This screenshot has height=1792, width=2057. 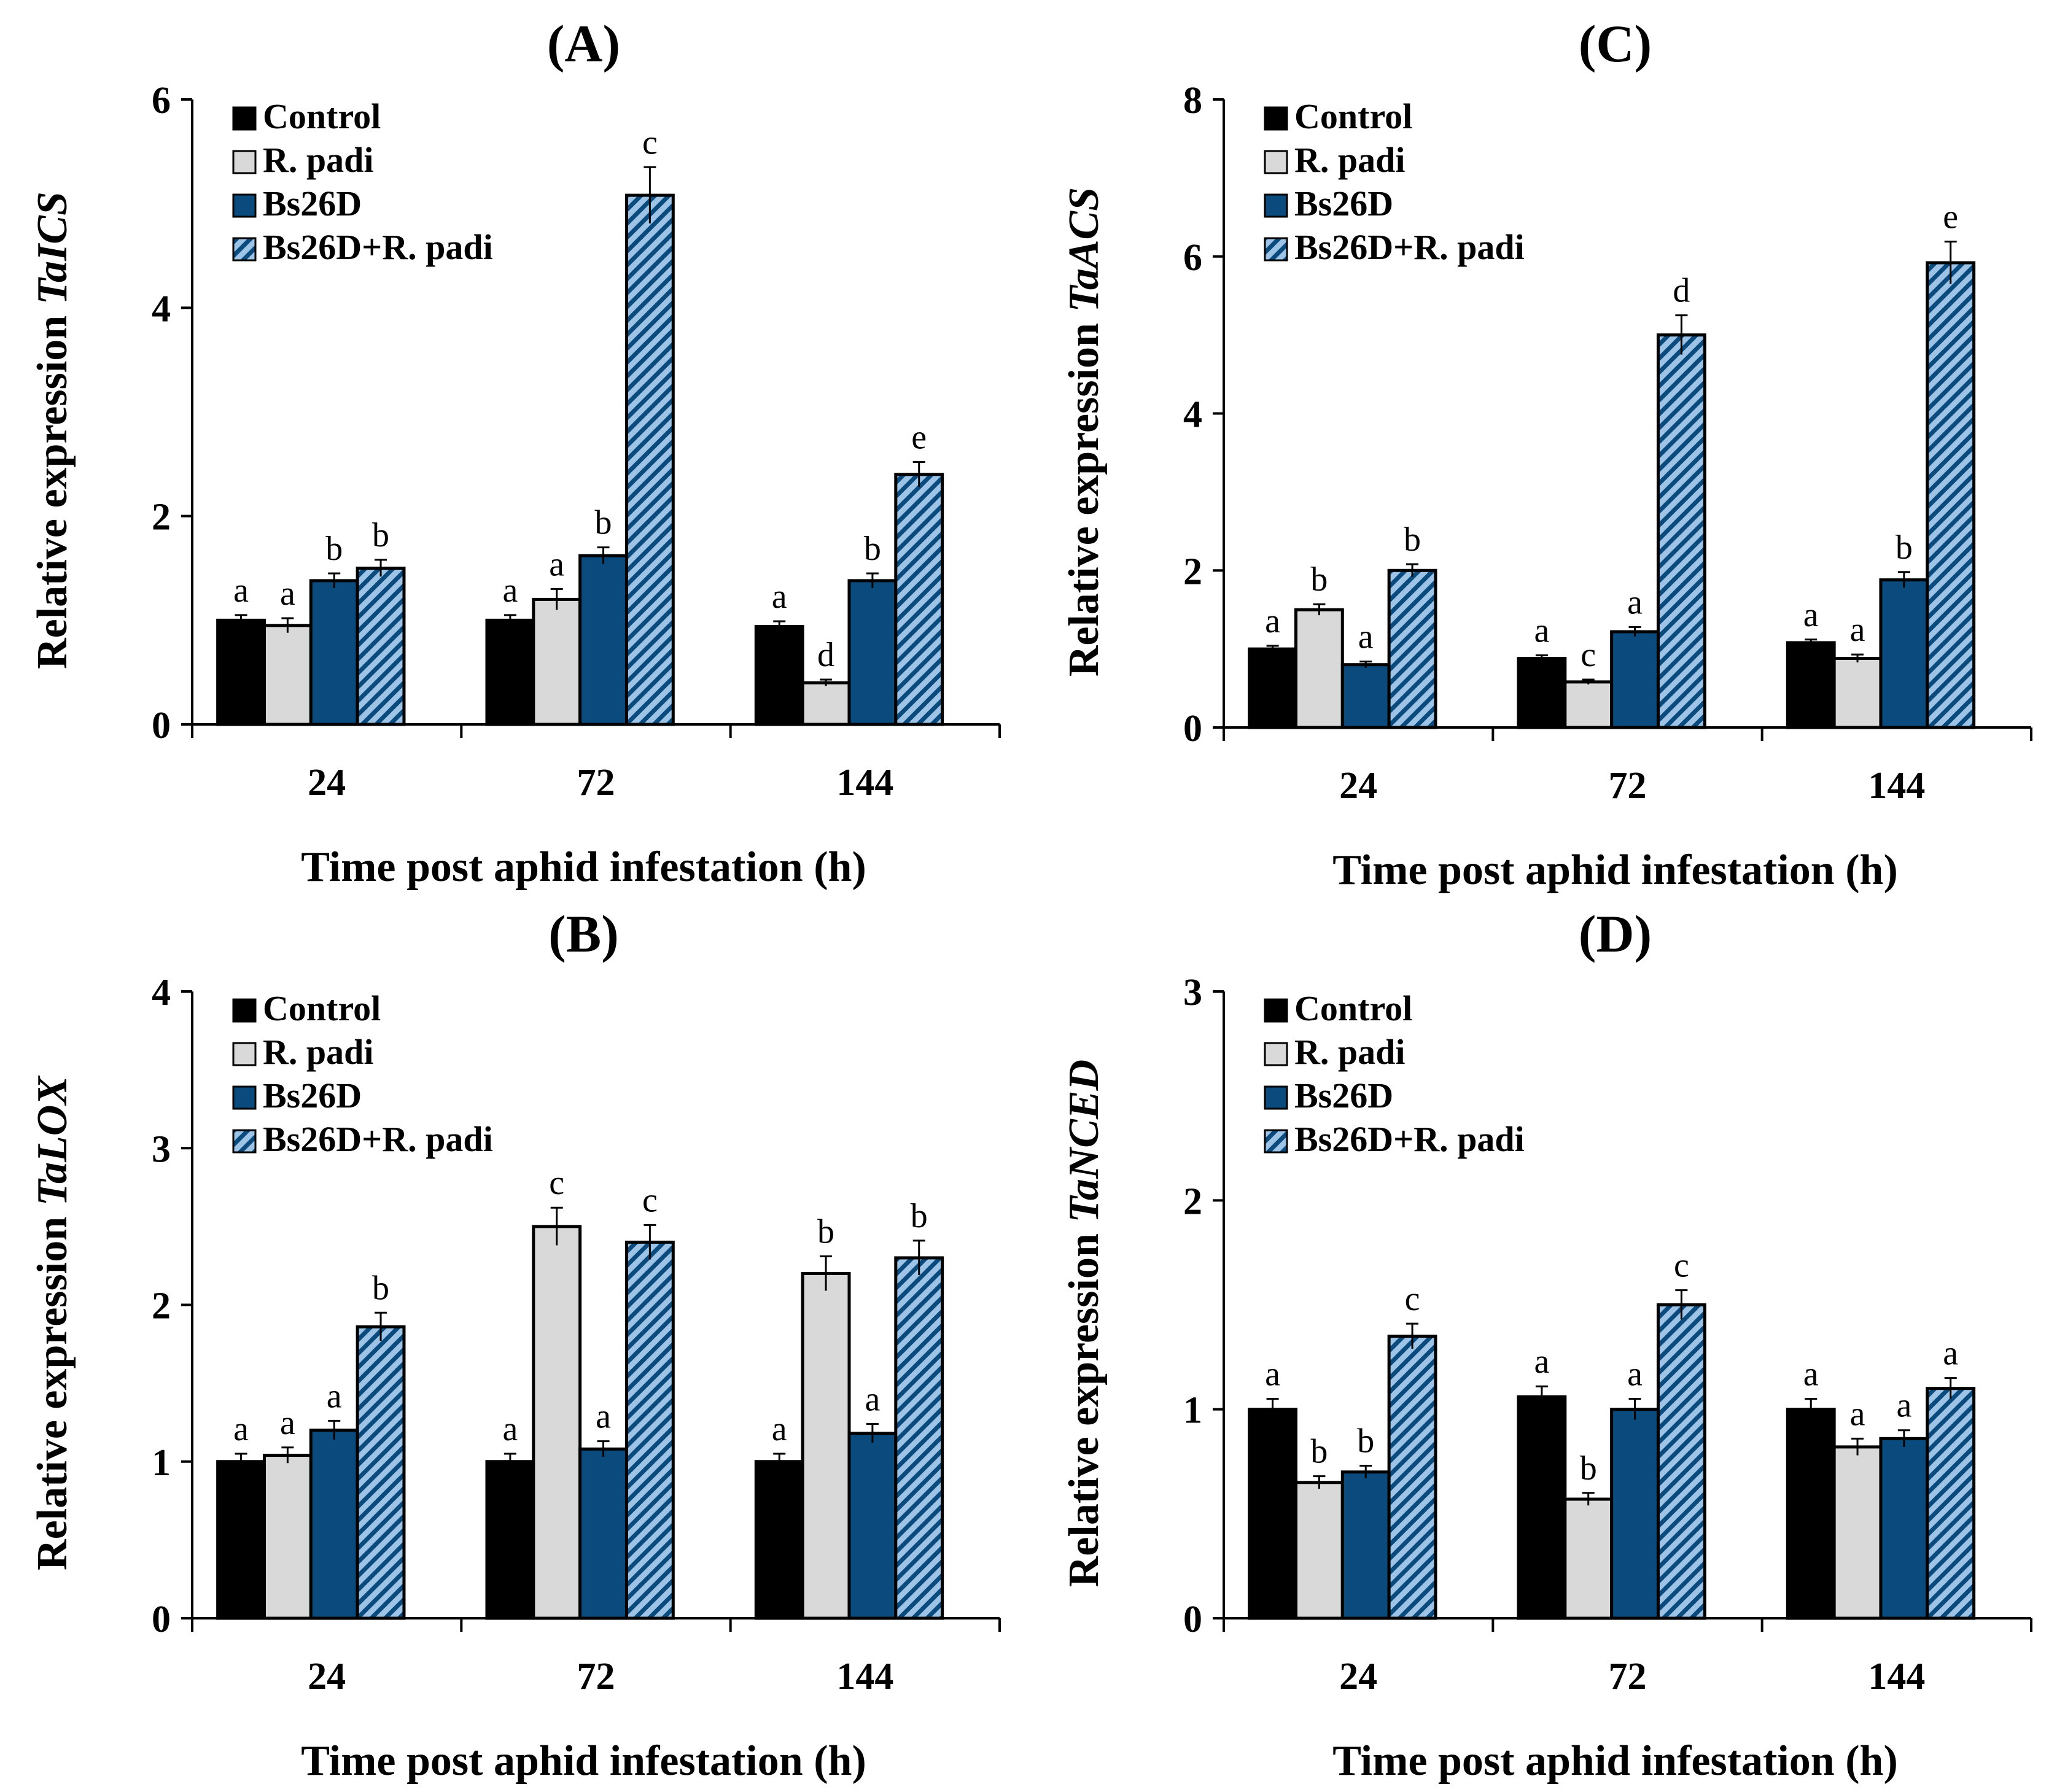 I want to click on x-axis-label: Time post aphid infestation (h), so click(x=584, y=867).